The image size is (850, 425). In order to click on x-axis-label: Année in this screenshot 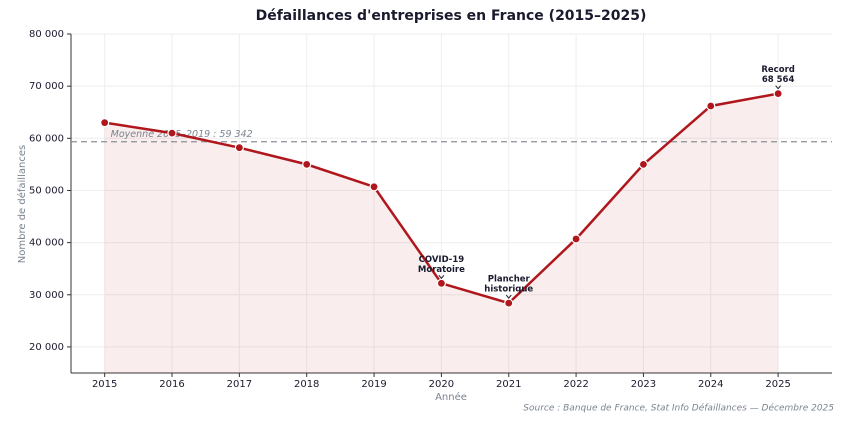, I will do `click(451, 397)`.